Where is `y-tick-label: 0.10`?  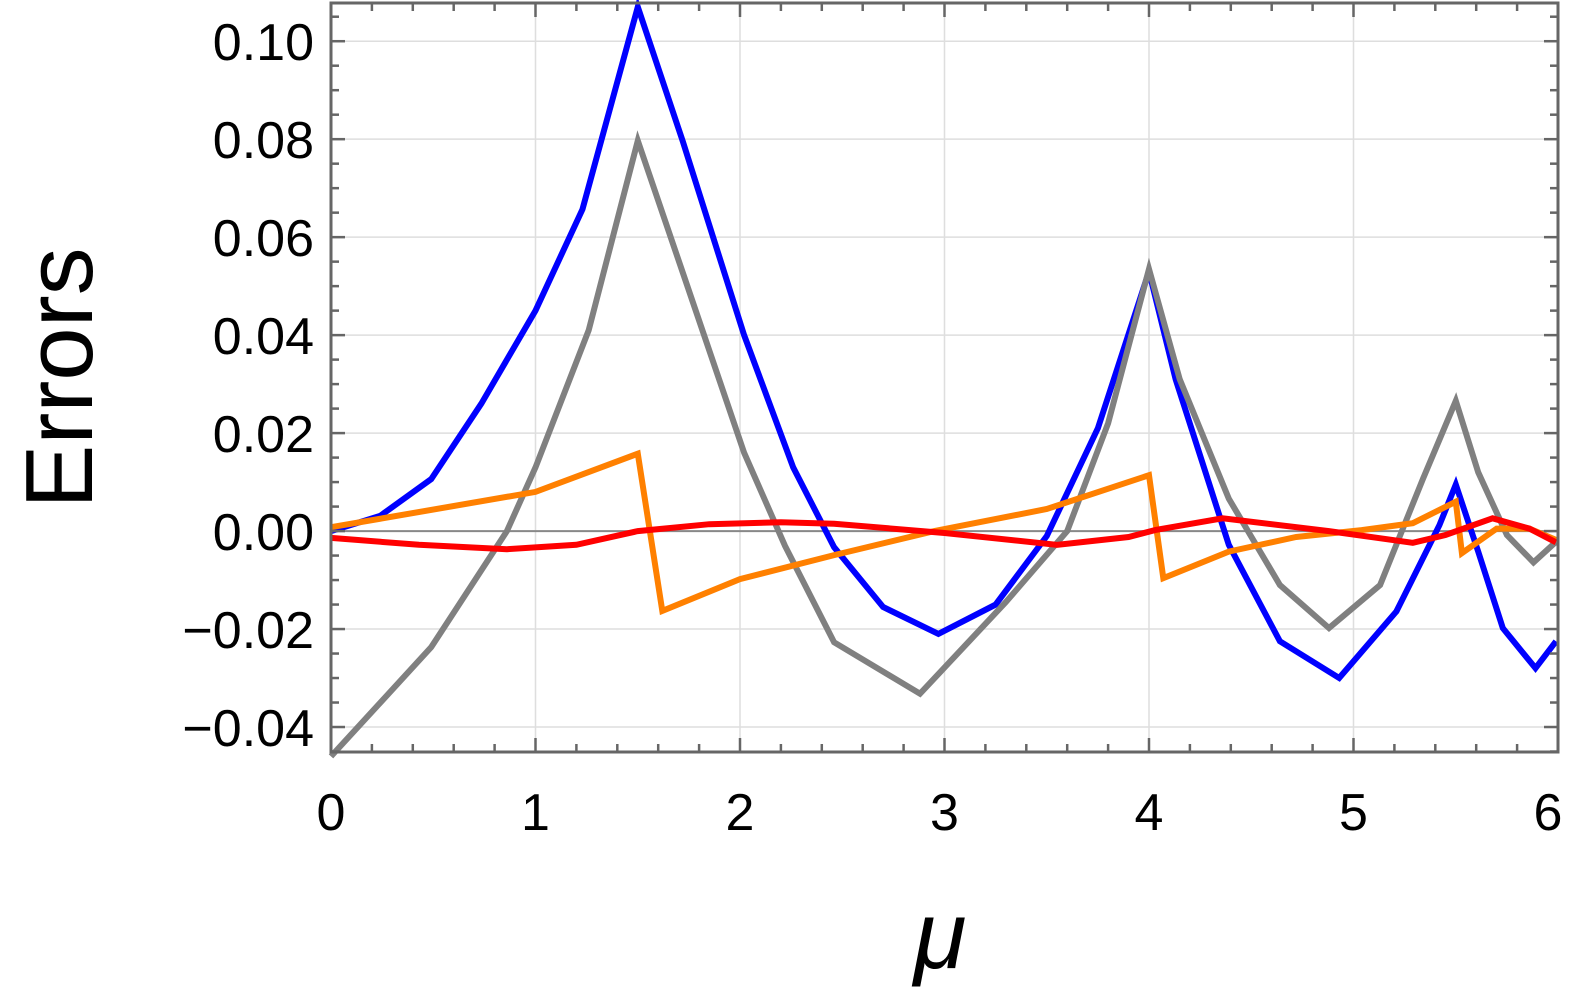
y-tick-label: 0.10 is located at coordinates (263, 43).